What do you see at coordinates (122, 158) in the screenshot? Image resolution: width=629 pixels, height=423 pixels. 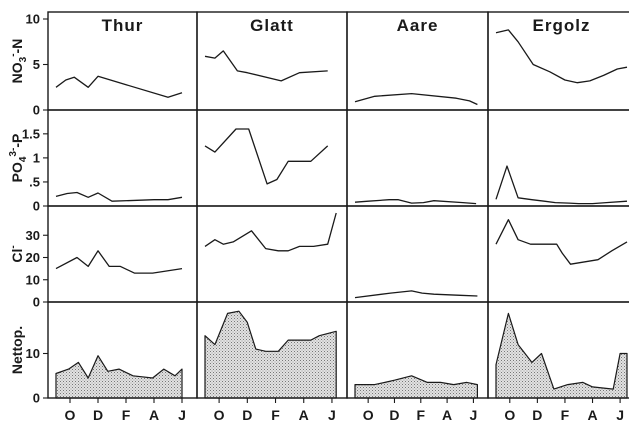 I see `panel-phosphate-thur` at bounding box center [122, 158].